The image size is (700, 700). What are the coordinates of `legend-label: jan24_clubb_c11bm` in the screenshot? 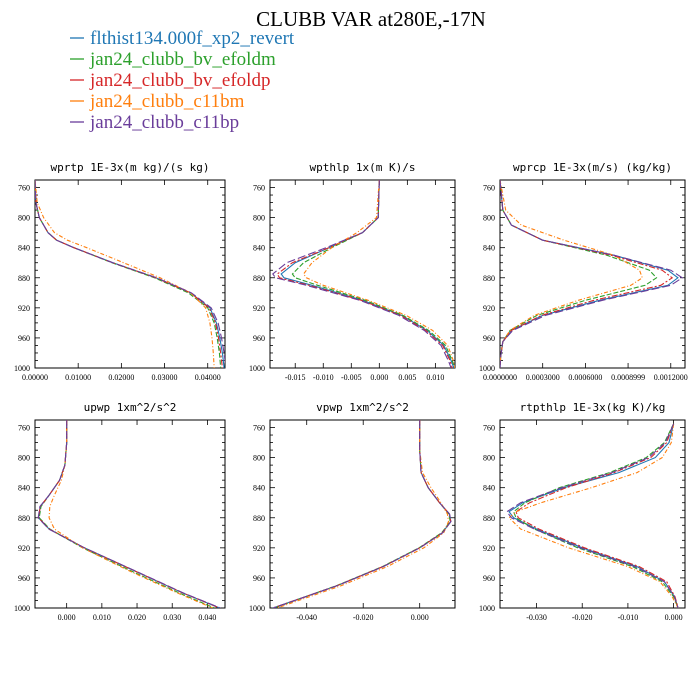 It's located at (167, 101).